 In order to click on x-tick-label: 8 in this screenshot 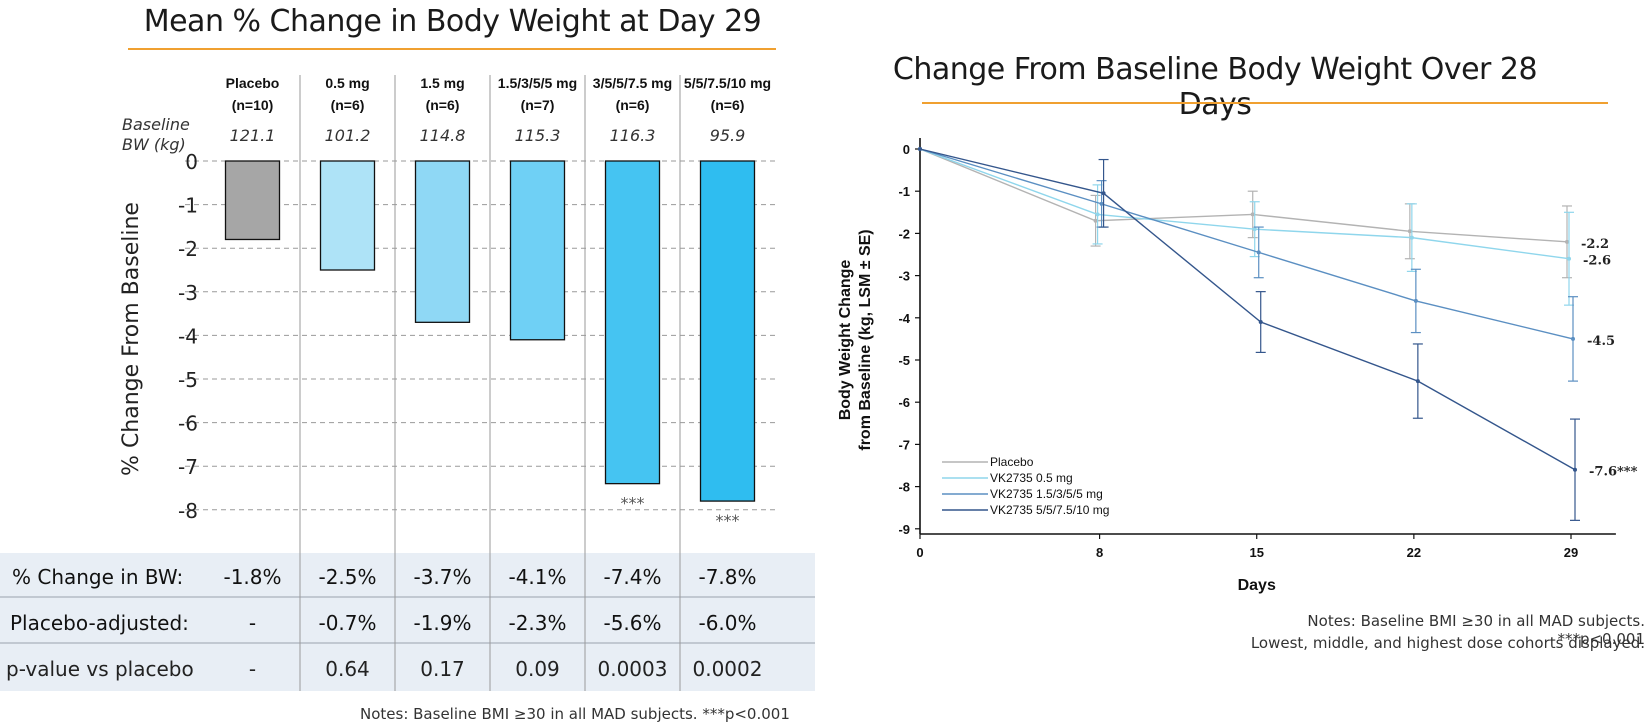, I will do `click(1099, 552)`.